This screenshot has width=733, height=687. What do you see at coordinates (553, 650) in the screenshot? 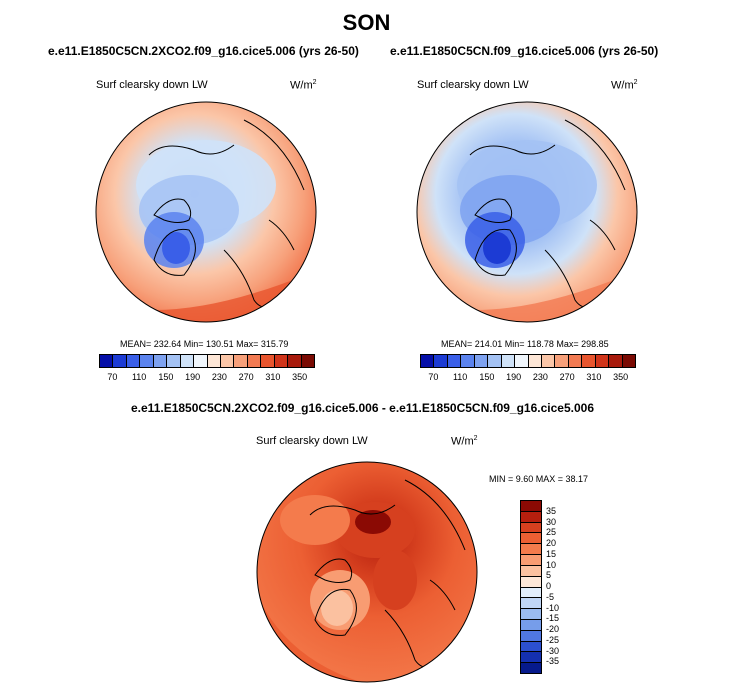
I see `colorbar-tick-label: -30` at bounding box center [553, 650].